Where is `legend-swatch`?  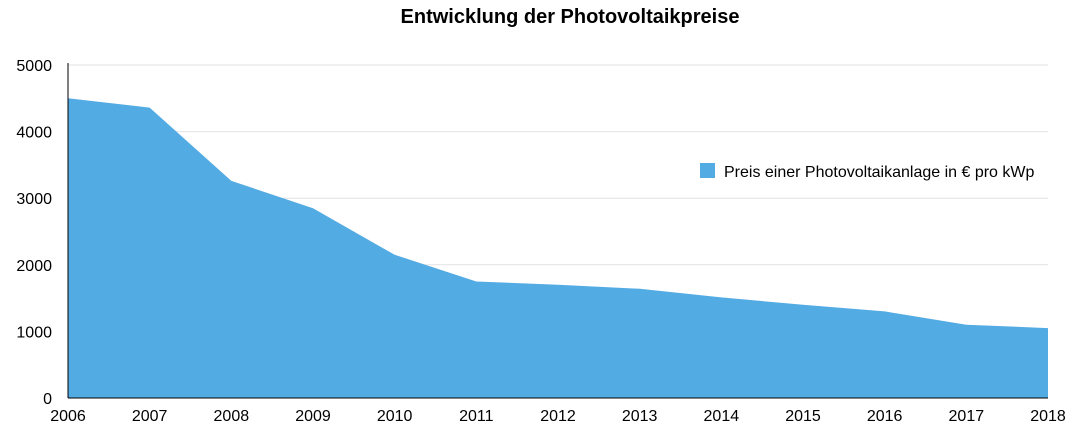
legend-swatch is located at coordinates (707, 170).